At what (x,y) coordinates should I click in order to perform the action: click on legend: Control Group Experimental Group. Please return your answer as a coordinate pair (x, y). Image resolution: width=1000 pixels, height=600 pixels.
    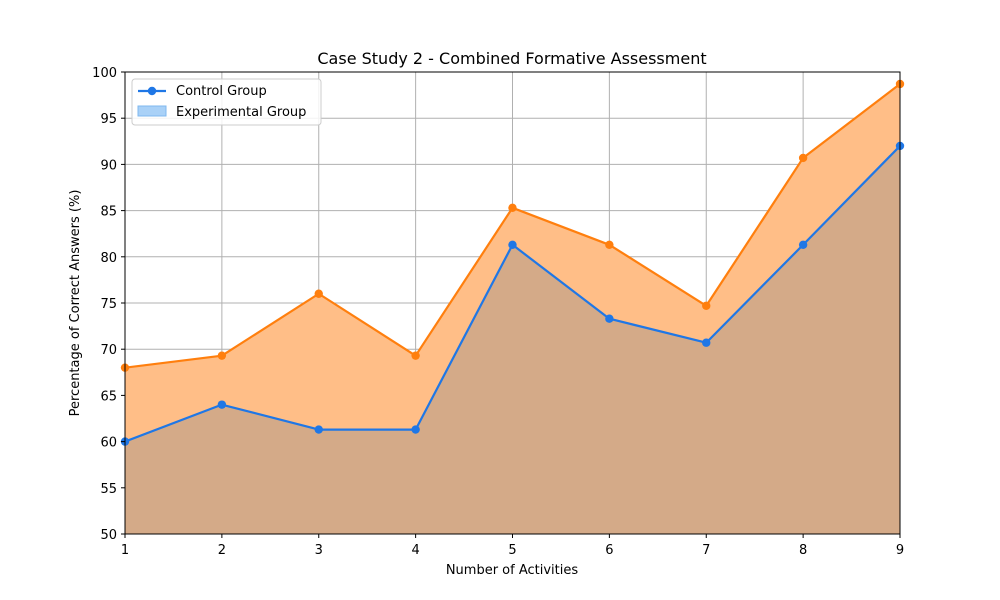
    Looking at the image, I should click on (226, 102).